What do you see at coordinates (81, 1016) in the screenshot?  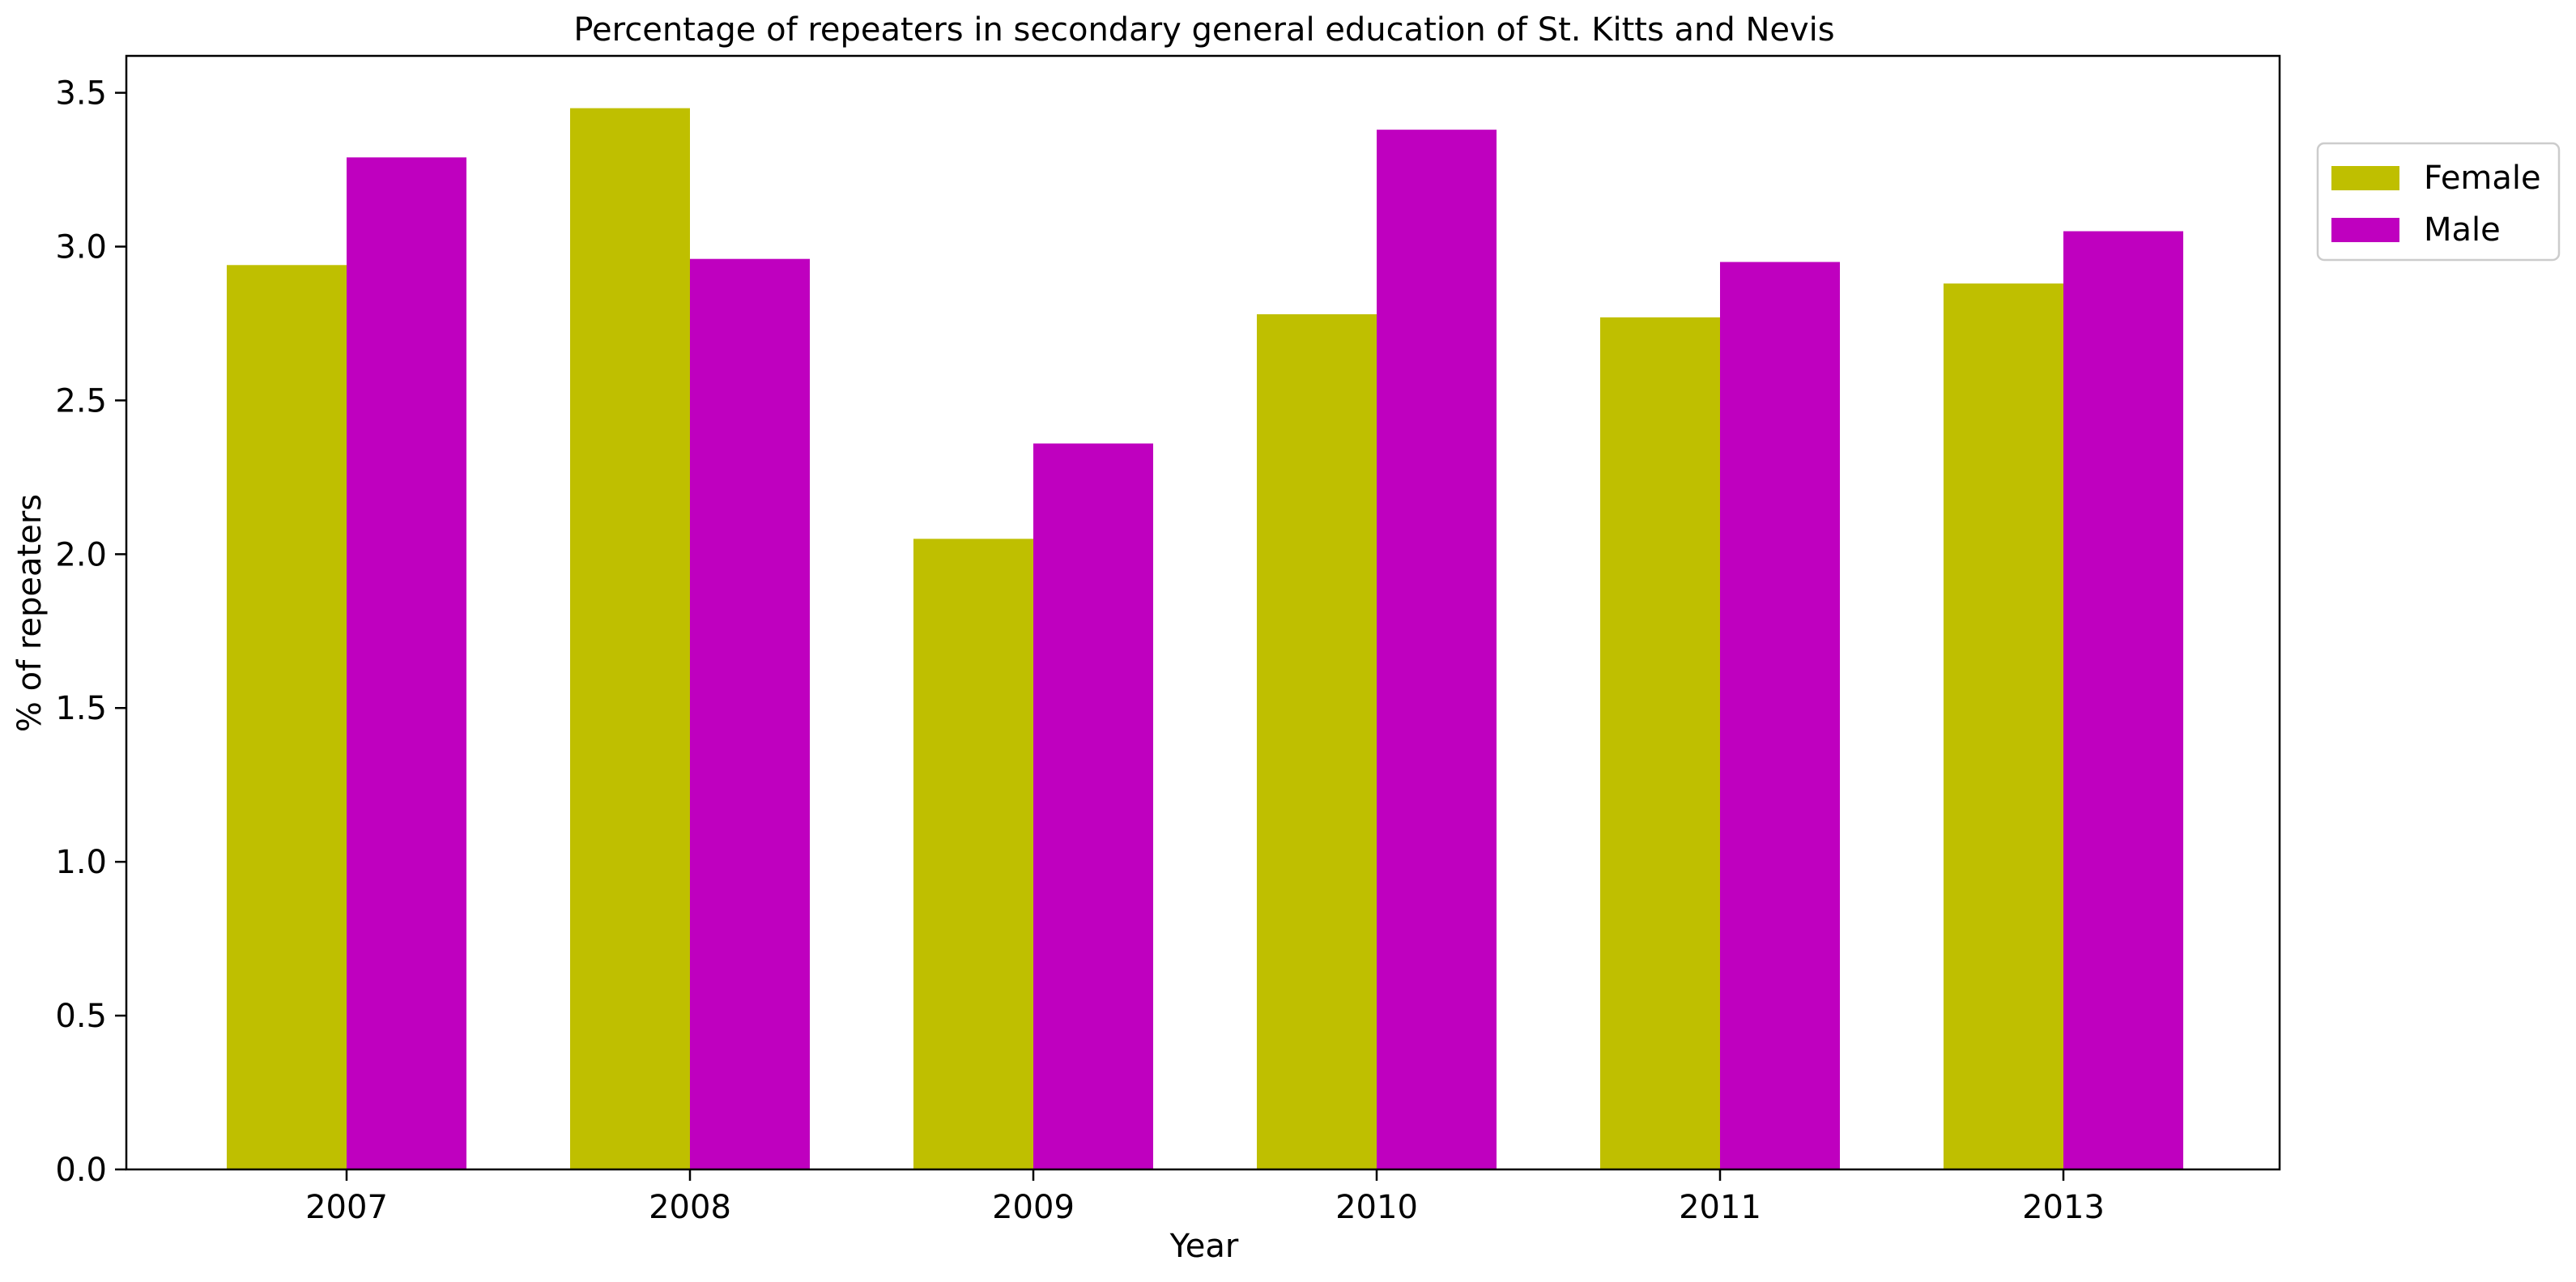 I see `y-tick-label: 0.5` at bounding box center [81, 1016].